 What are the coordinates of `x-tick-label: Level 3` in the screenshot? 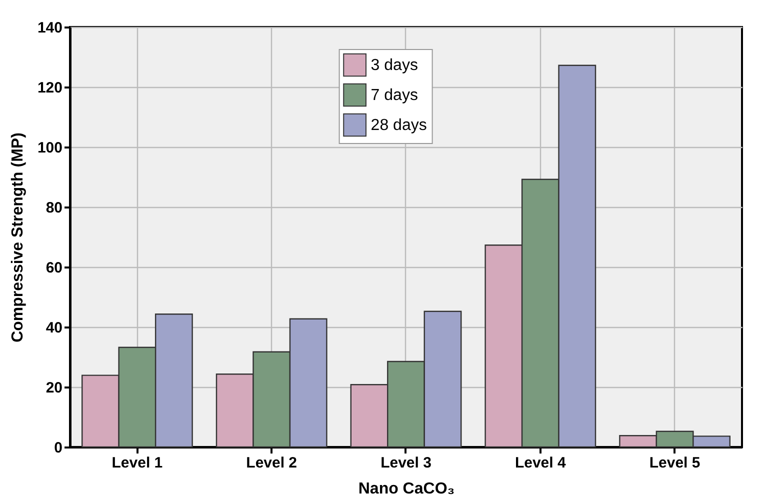 It's located at (406, 463).